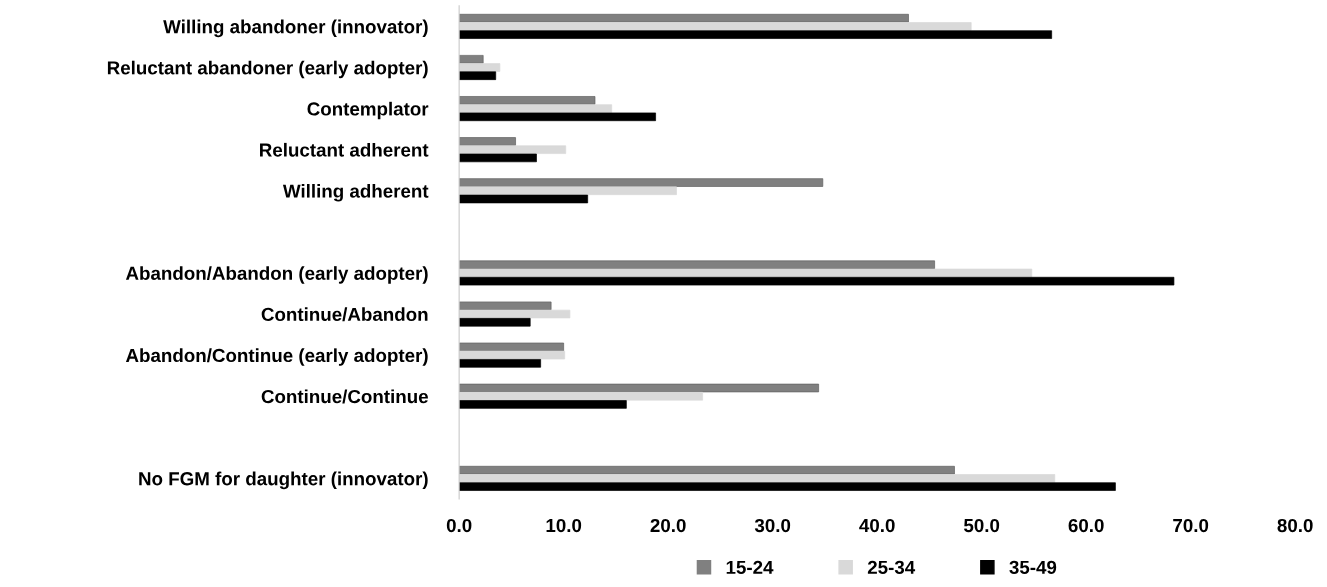 The image size is (1327, 587). What do you see at coordinates (276, 357) in the screenshot?
I see `y-tick-label: Abandon/Continue (early adopter)` at bounding box center [276, 357].